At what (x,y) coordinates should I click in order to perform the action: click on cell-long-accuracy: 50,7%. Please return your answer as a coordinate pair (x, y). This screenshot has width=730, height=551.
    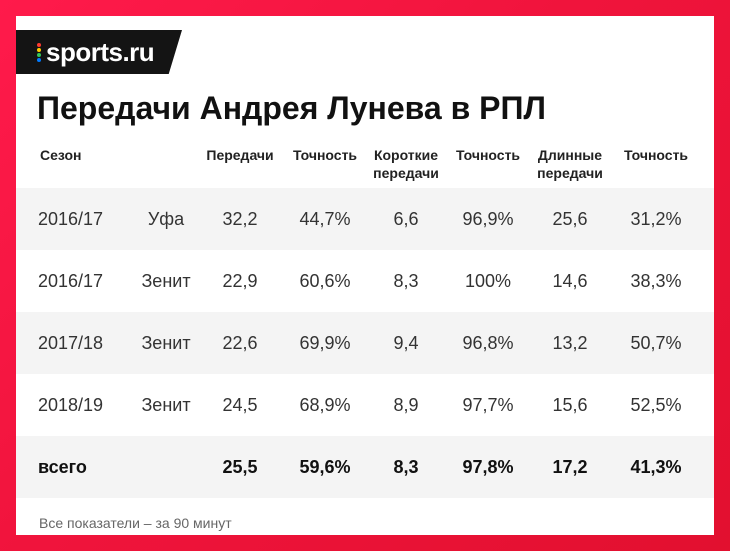
    Looking at the image, I should click on (656, 343).